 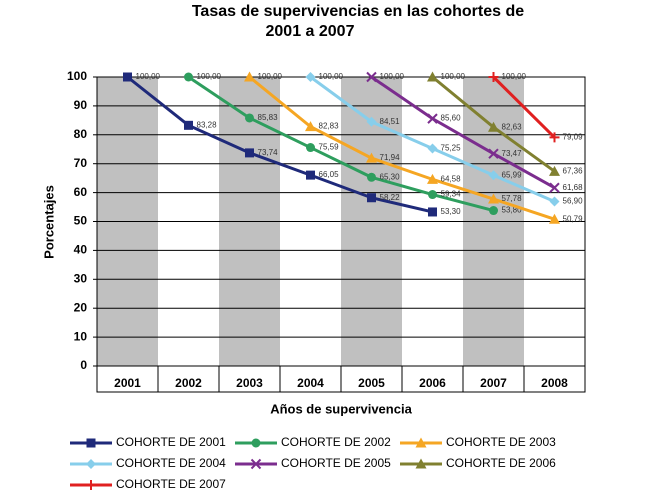 What do you see at coordinates (493, 383) in the screenshot?
I see `x-tick-label: 2007` at bounding box center [493, 383].